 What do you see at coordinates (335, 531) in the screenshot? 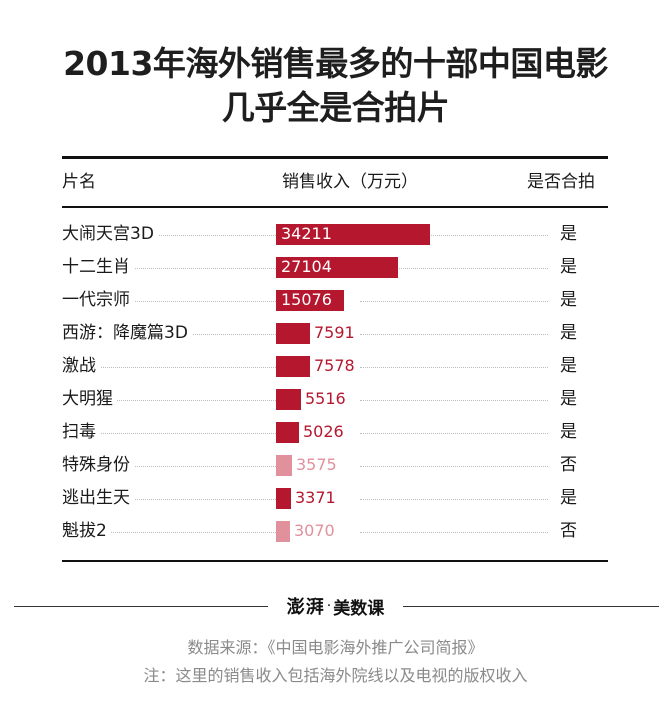
I see `table-row: 魁拔2 3070 否` at bounding box center [335, 531].